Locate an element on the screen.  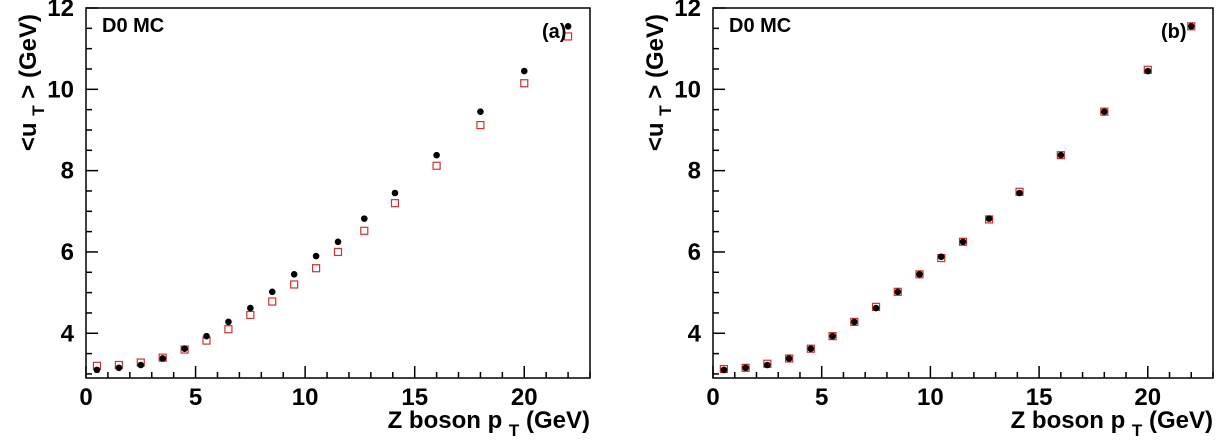
x-axis-title-sub: T is located at coordinates (514, 430).